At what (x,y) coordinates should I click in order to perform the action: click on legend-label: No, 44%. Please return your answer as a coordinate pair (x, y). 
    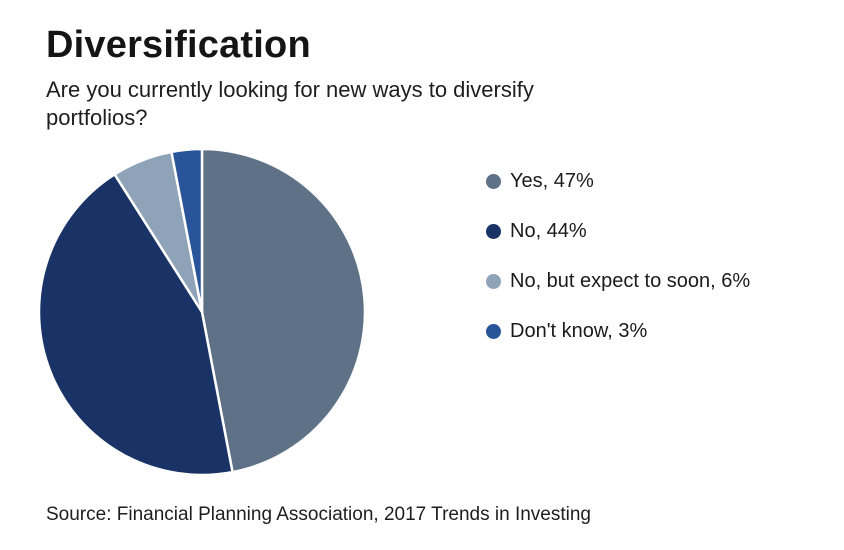
    Looking at the image, I should click on (548, 230).